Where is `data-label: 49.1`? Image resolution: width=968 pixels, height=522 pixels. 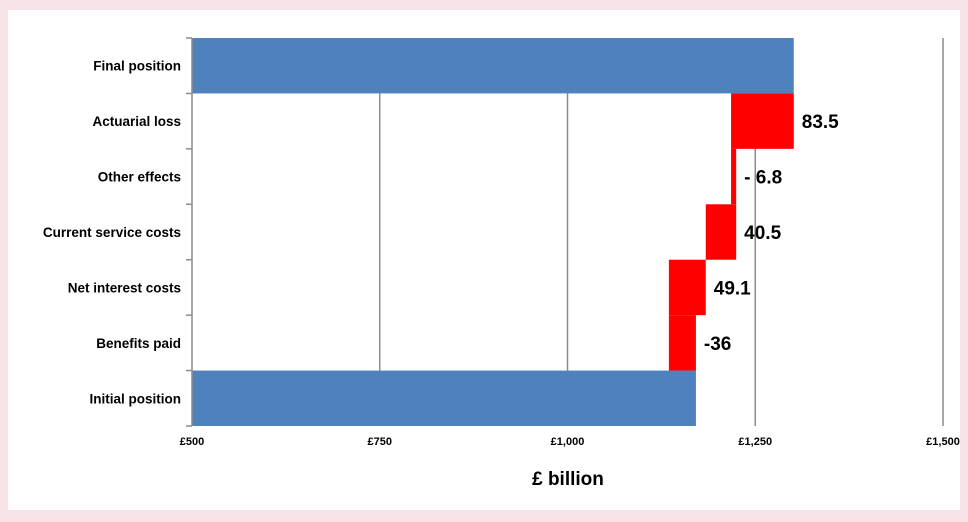 data-label: 49.1 is located at coordinates (732, 288).